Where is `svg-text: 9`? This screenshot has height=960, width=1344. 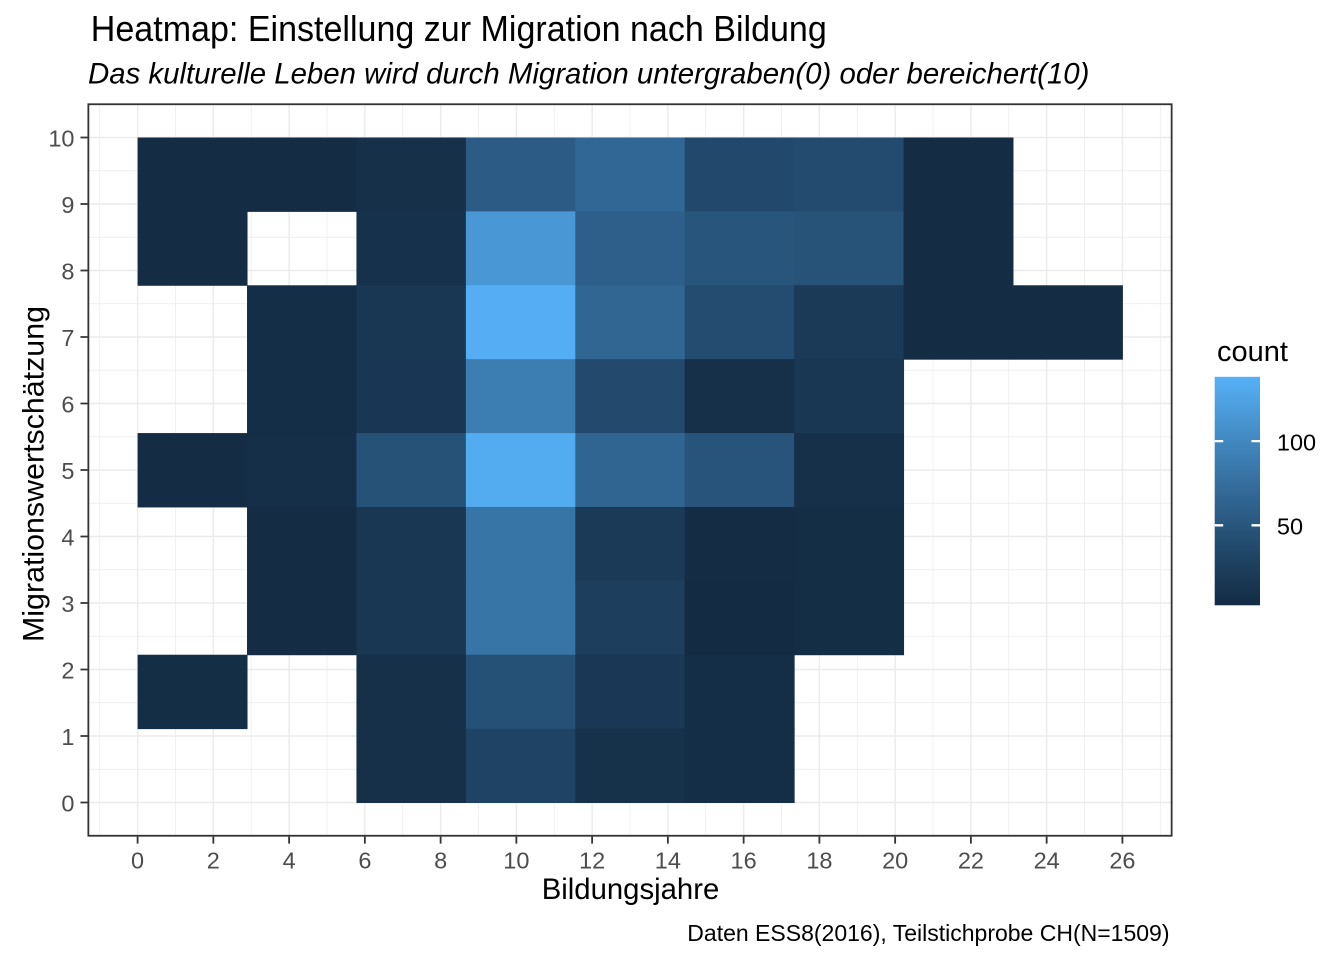
svg-text: 9 is located at coordinates (67, 205).